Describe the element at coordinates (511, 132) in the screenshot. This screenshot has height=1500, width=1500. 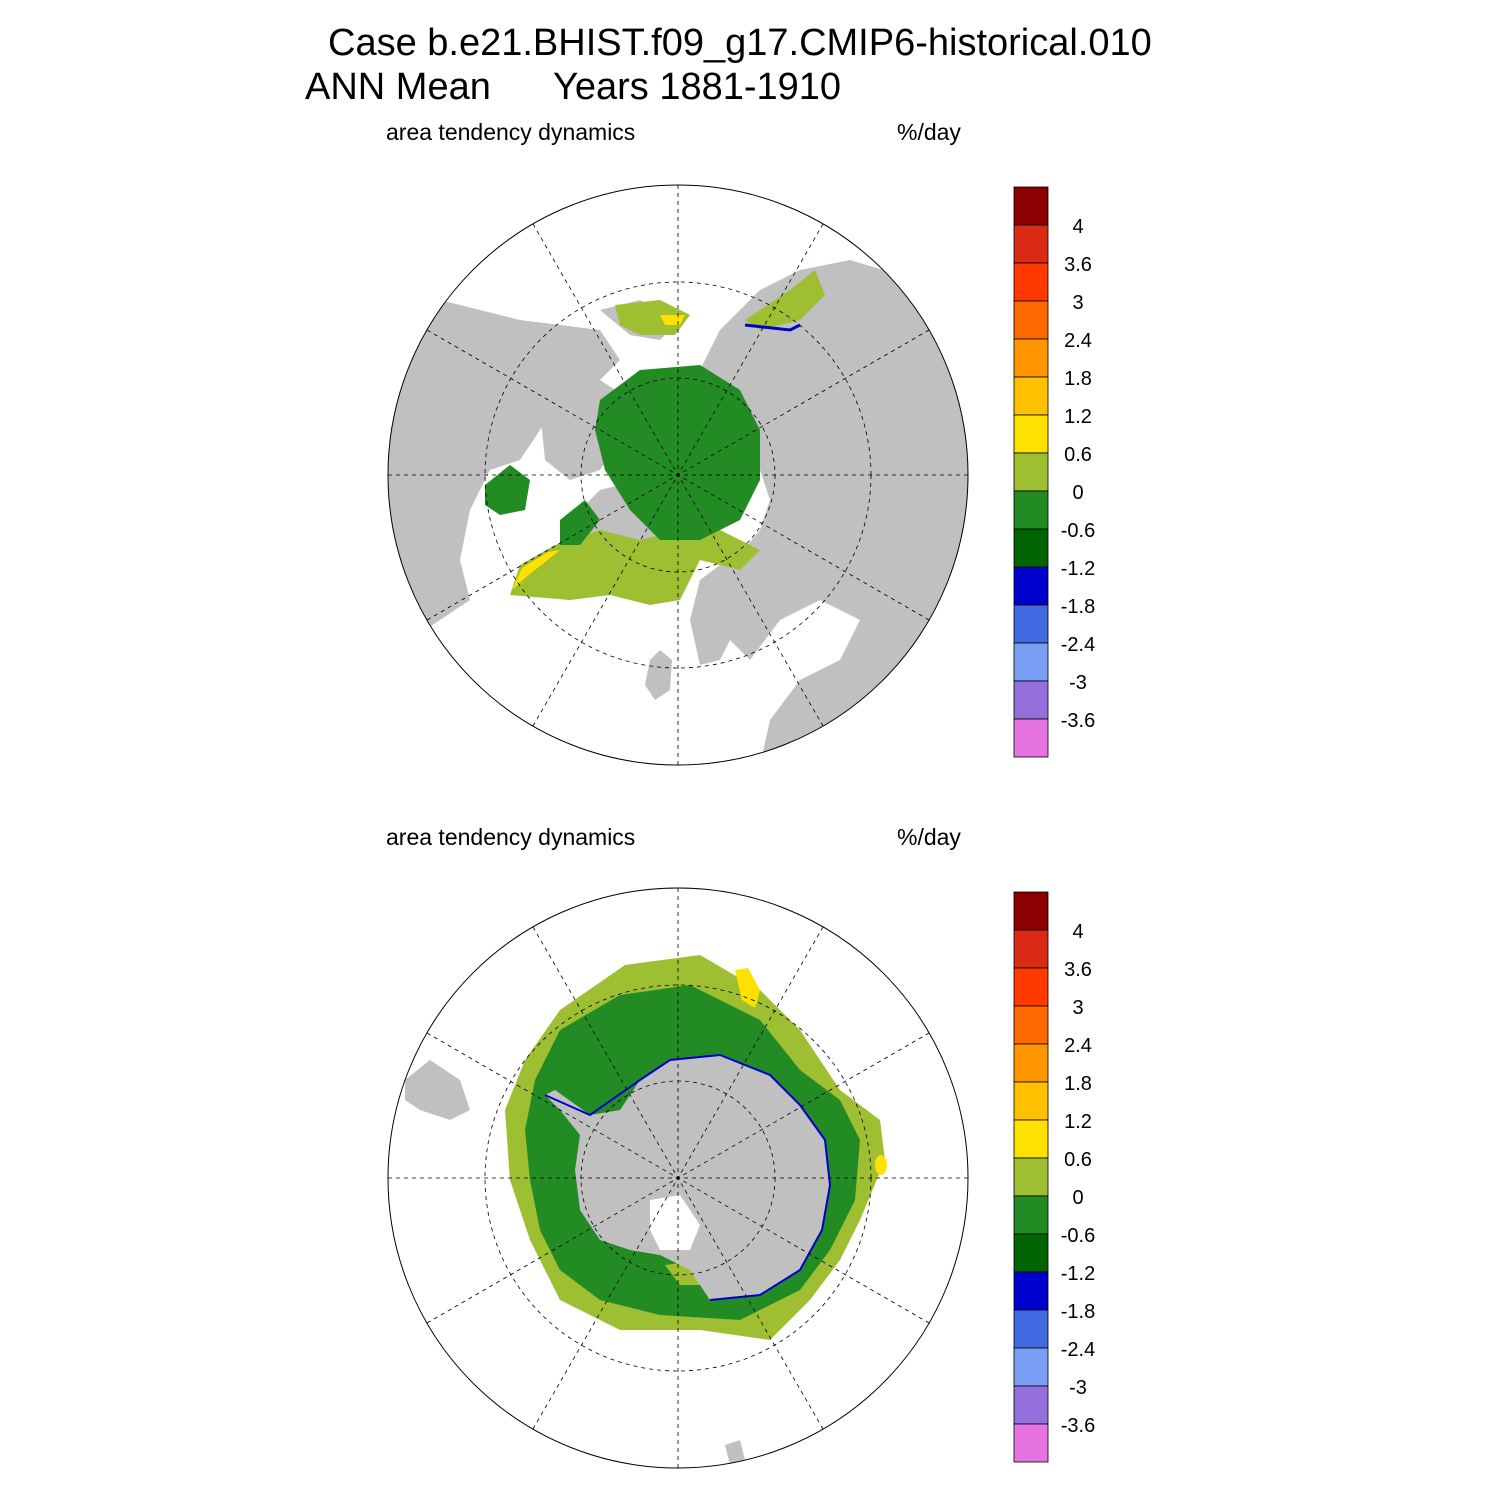
I see `panel-1-variable-label: area tendency dynamics` at that location.